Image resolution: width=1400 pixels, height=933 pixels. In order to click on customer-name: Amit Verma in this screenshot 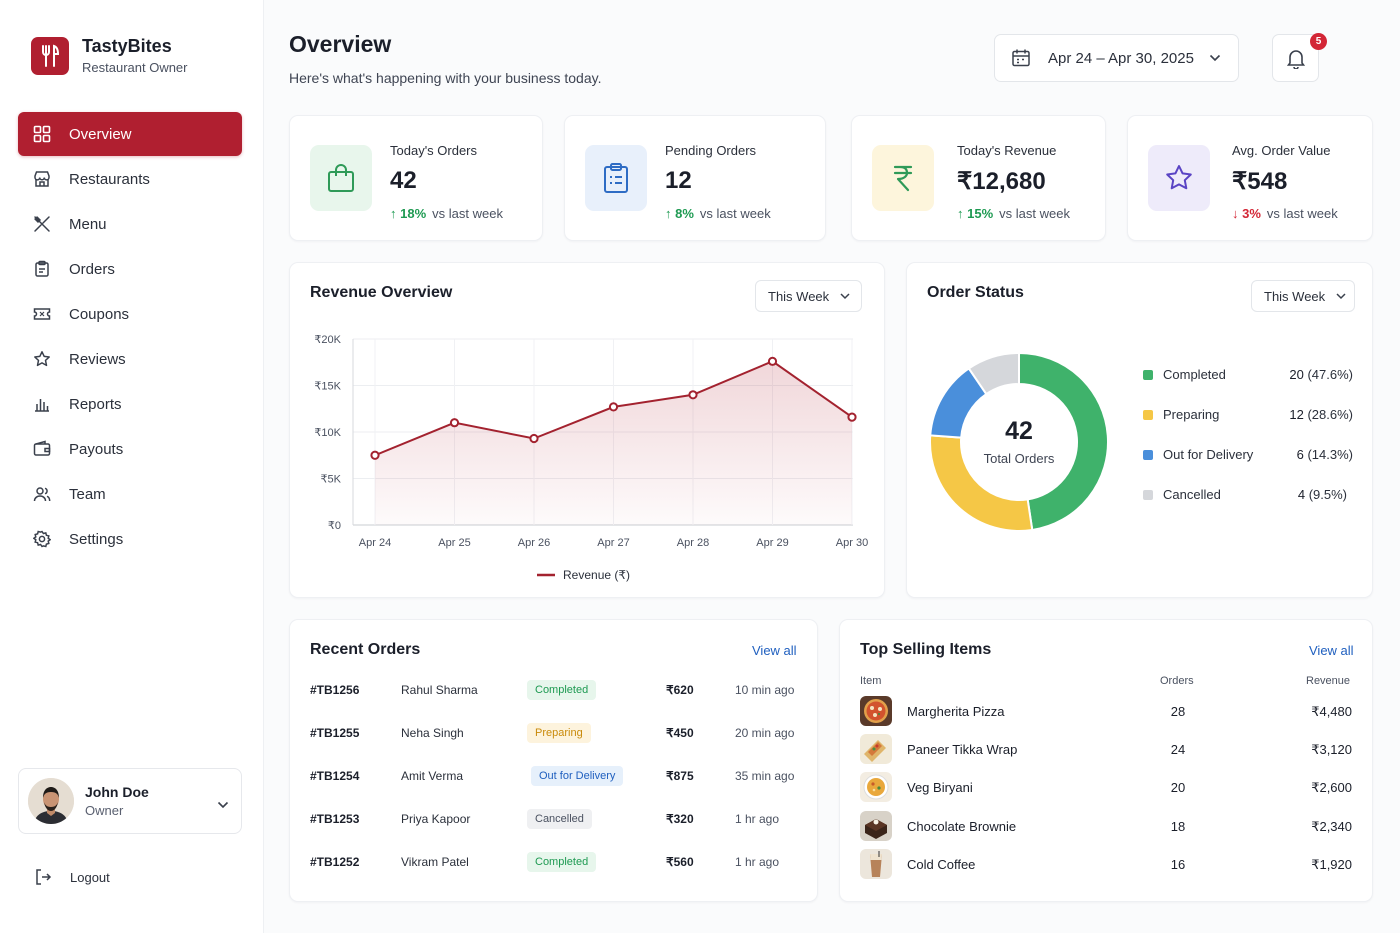, I will do `click(432, 776)`.